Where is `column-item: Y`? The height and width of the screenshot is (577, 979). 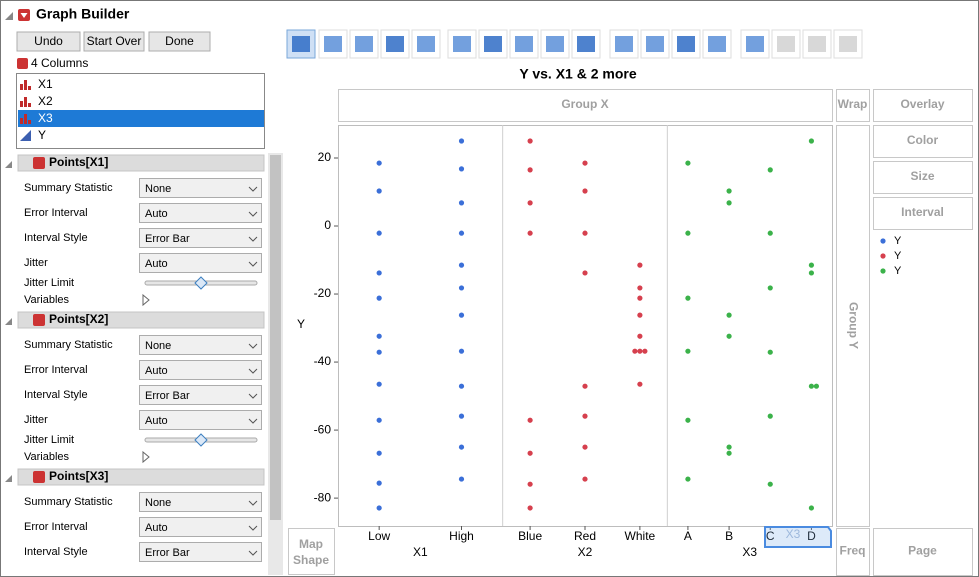
column-item: Y is located at coordinates (42, 135).